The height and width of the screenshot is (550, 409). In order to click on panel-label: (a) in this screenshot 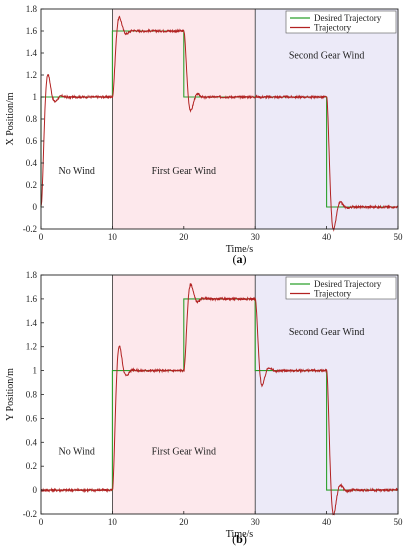, I will do `click(240, 259)`.